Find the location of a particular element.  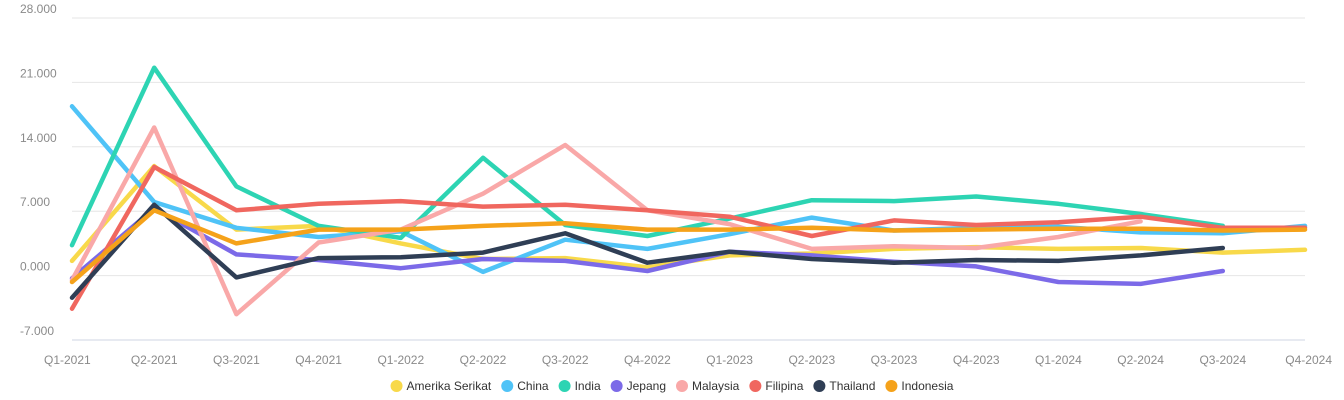

x-tick-label: Q1-2022 is located at coordinates (400, 360).